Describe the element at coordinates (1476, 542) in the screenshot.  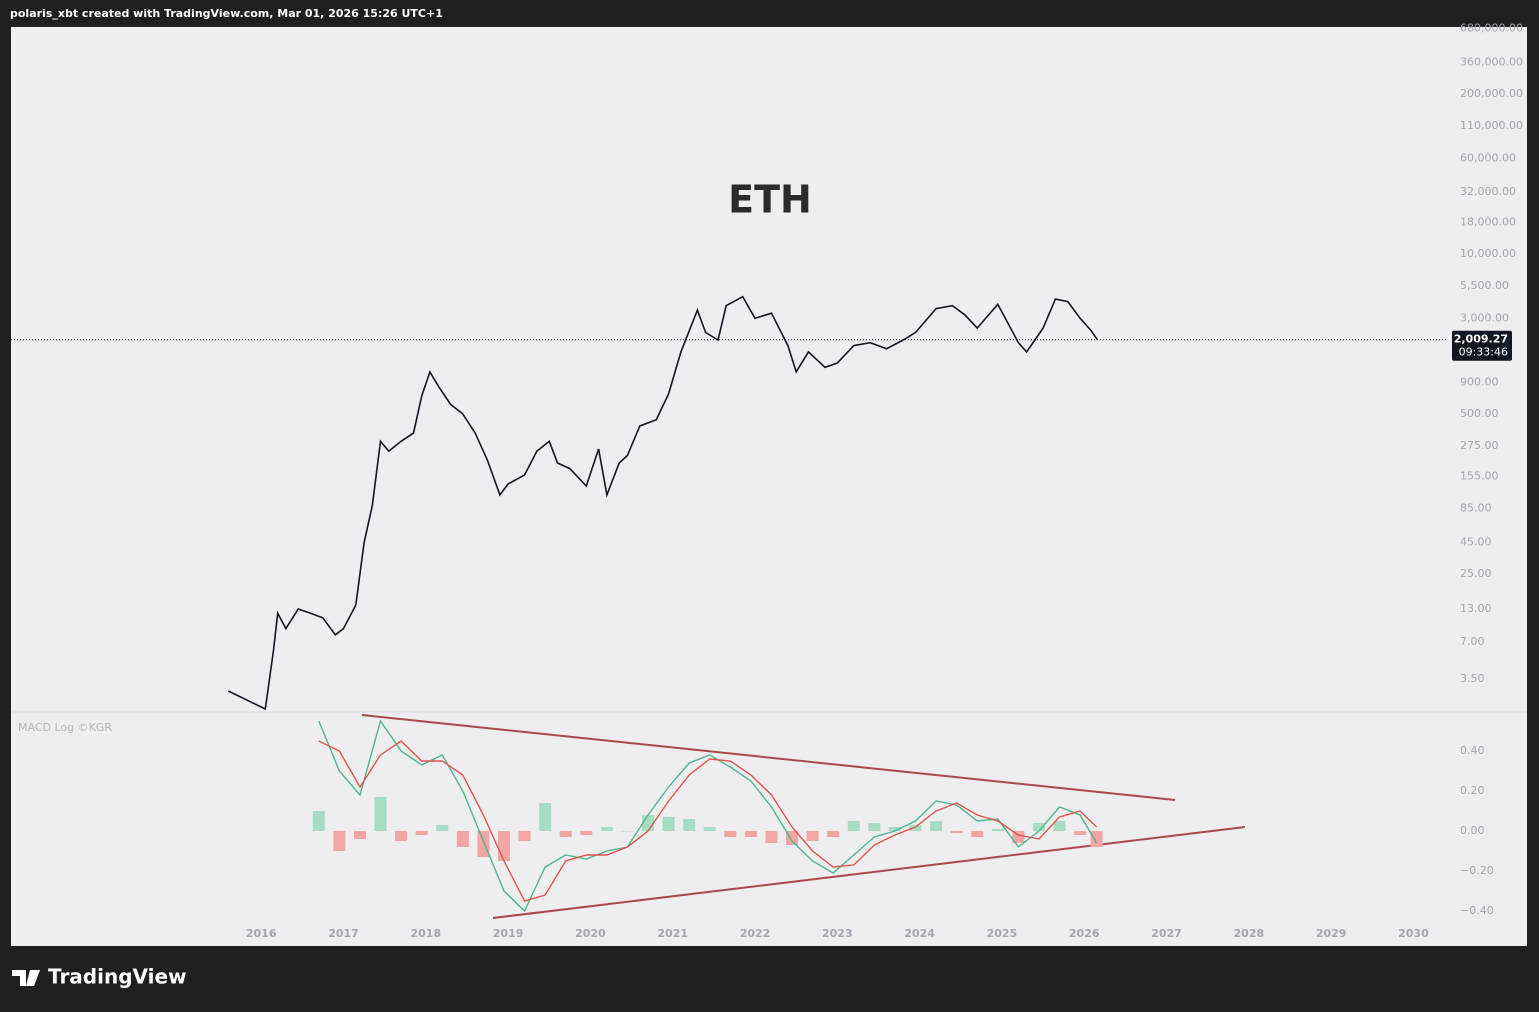
I see `y-tick-label: 45.00` at that location.